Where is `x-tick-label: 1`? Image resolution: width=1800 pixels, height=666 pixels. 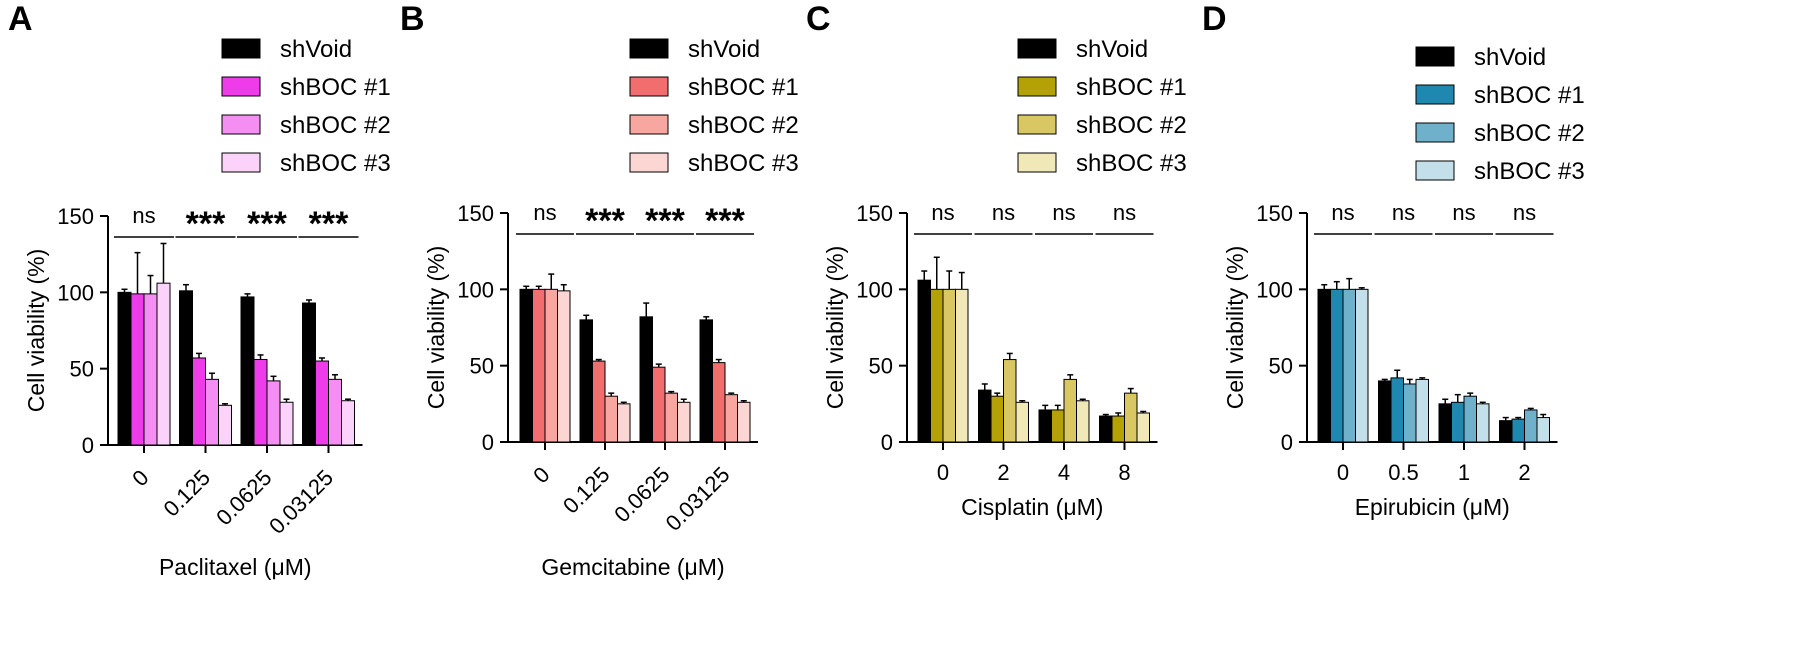
x-tick-label: 1 is located at coordinates (1464, 472).